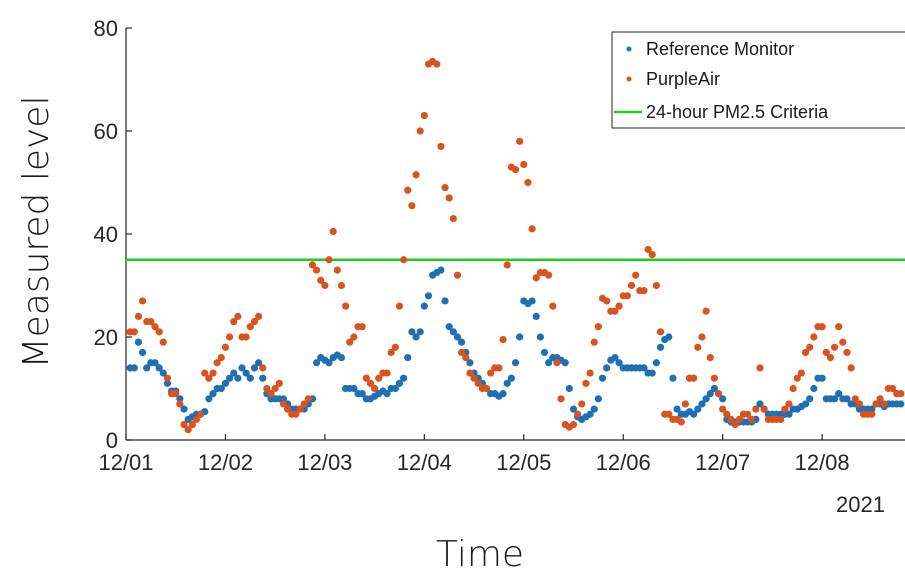  What do you see at coordinates (324, 462) in the screenshot?
I see `x-tick-label: 12/03` at bounding box center [324, 462].